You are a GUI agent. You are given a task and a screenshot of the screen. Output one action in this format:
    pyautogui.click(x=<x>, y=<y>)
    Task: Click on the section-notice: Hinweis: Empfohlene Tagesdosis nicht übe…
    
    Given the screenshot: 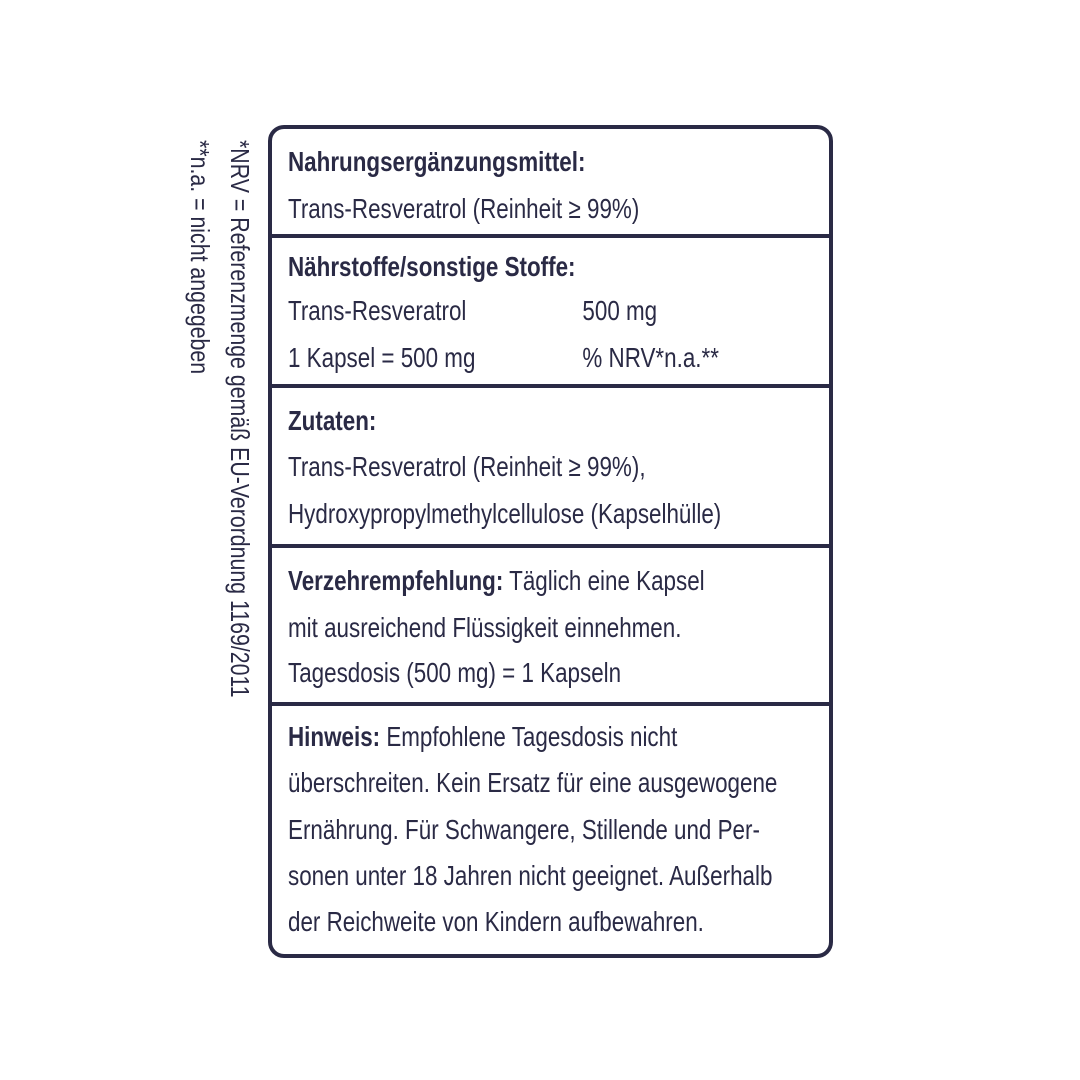 What is the action you would take?
    pyautogui.click(x=550, y=830)
    